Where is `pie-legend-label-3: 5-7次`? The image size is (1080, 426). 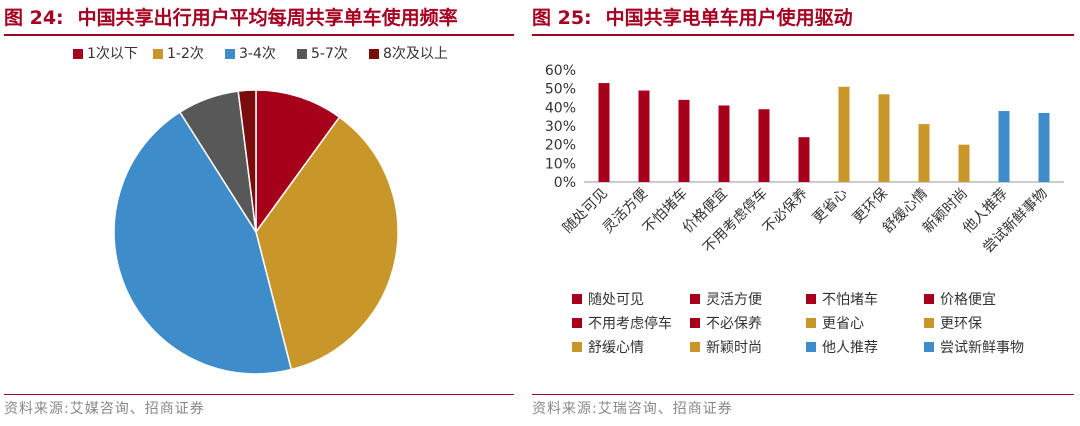 pie-legend-label-3: 5-7次 is located at coordinates (329, 54).